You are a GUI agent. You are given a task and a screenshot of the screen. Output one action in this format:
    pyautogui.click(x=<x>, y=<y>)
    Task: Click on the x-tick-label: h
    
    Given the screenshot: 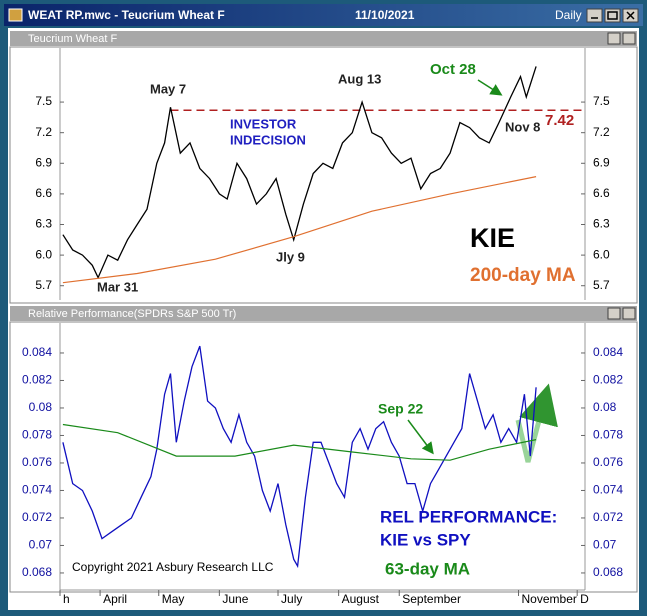 What is the action you would take?
    pyautogui.click(x=66, y=599)
    